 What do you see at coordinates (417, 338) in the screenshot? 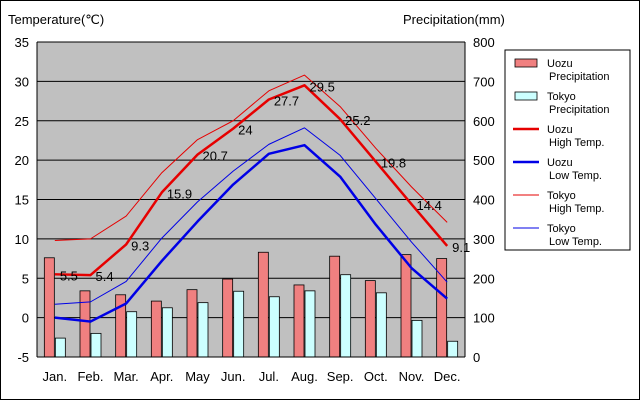
I see `bar-tokyo-precipitationnov` at bounding box center [417, 338].